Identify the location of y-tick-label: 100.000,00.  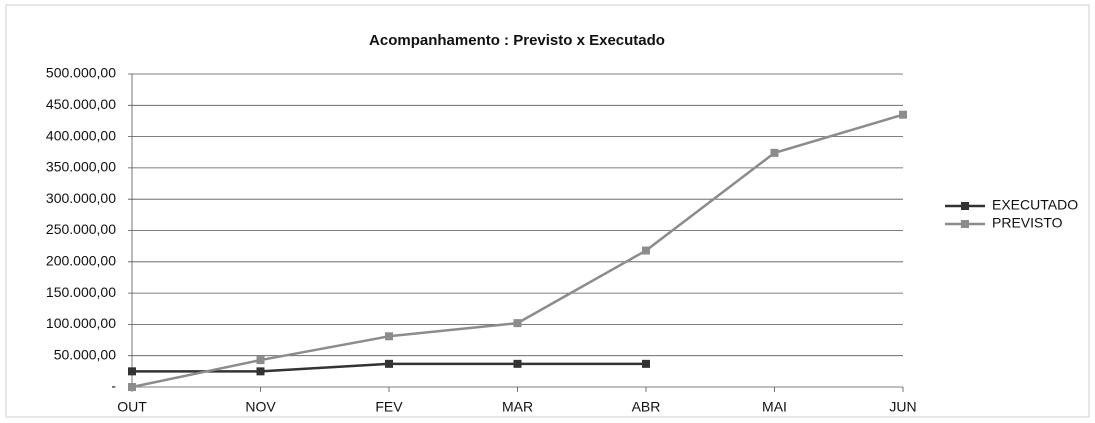
(81, 323).